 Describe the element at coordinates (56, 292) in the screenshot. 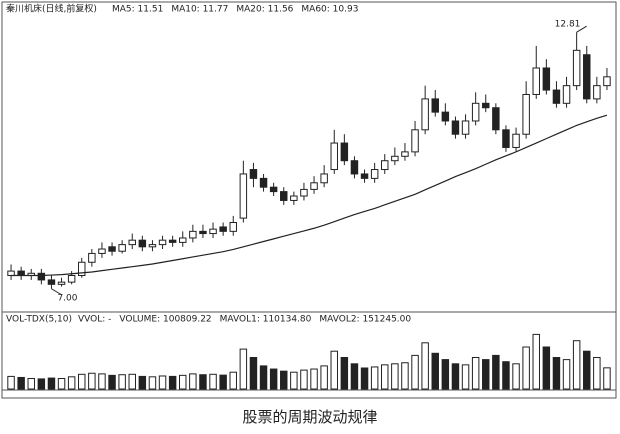

I see `annotation-leader` at that location.